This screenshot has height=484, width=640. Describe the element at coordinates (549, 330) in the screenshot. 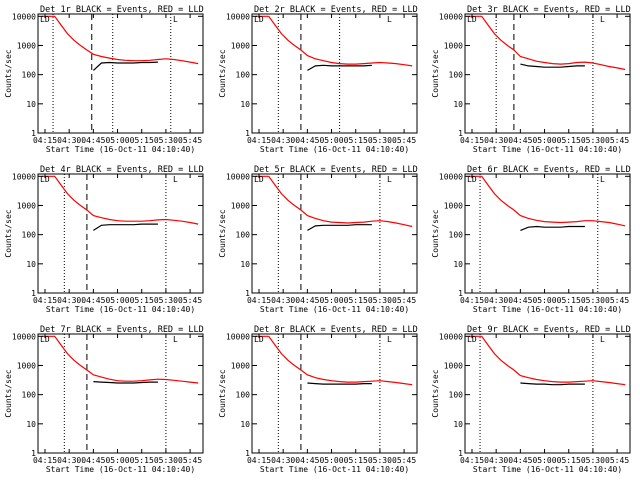

I see `panel-title: Det 9r BLACK = Events, RED = LLD` at that location.